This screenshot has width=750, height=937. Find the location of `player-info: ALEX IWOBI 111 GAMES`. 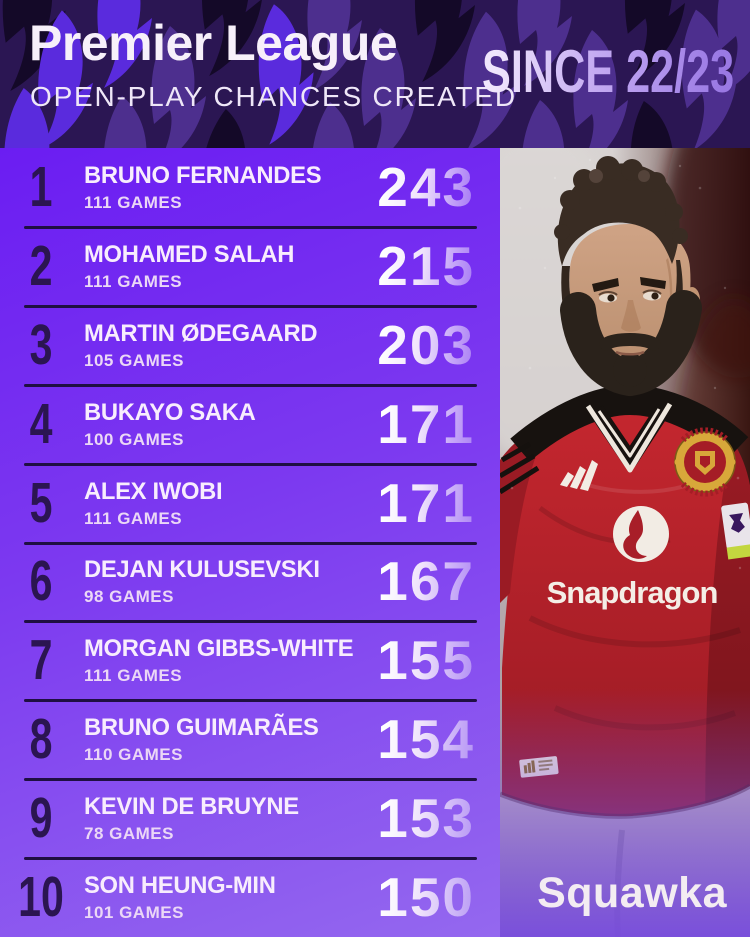

player-info: ALEX IWOBI 111 GAMES is located at coordinates (229, 503).